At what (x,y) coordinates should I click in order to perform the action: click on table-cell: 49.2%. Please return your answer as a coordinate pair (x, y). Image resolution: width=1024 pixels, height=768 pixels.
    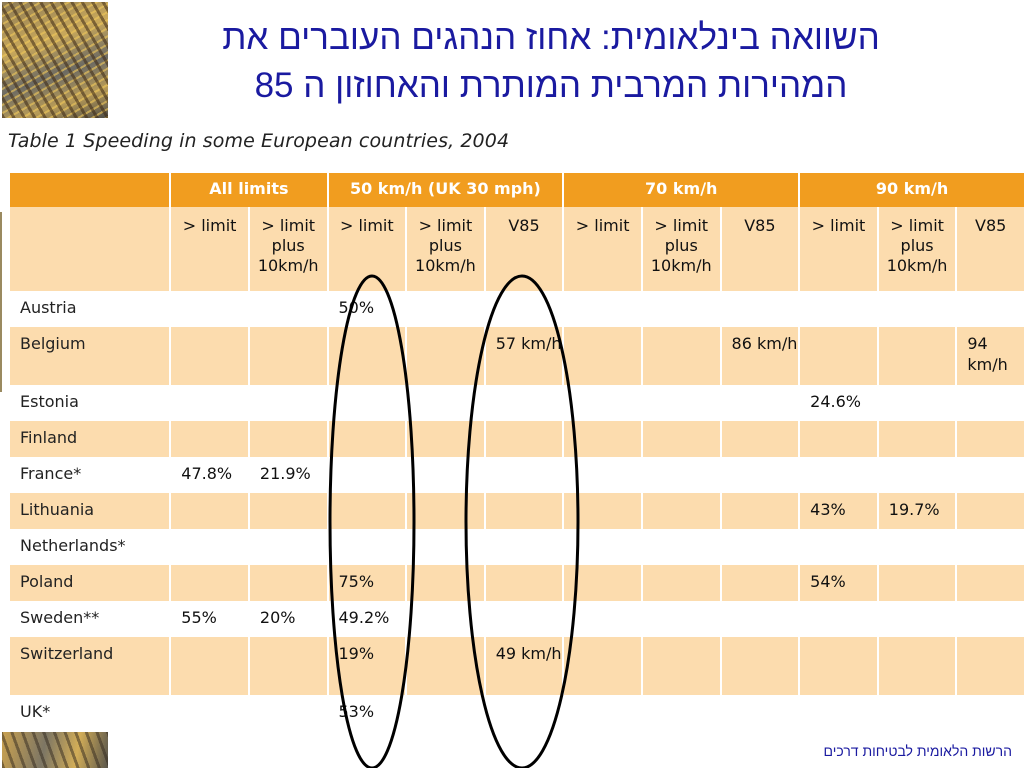
    Looking at the image, I should click on (367, 619).